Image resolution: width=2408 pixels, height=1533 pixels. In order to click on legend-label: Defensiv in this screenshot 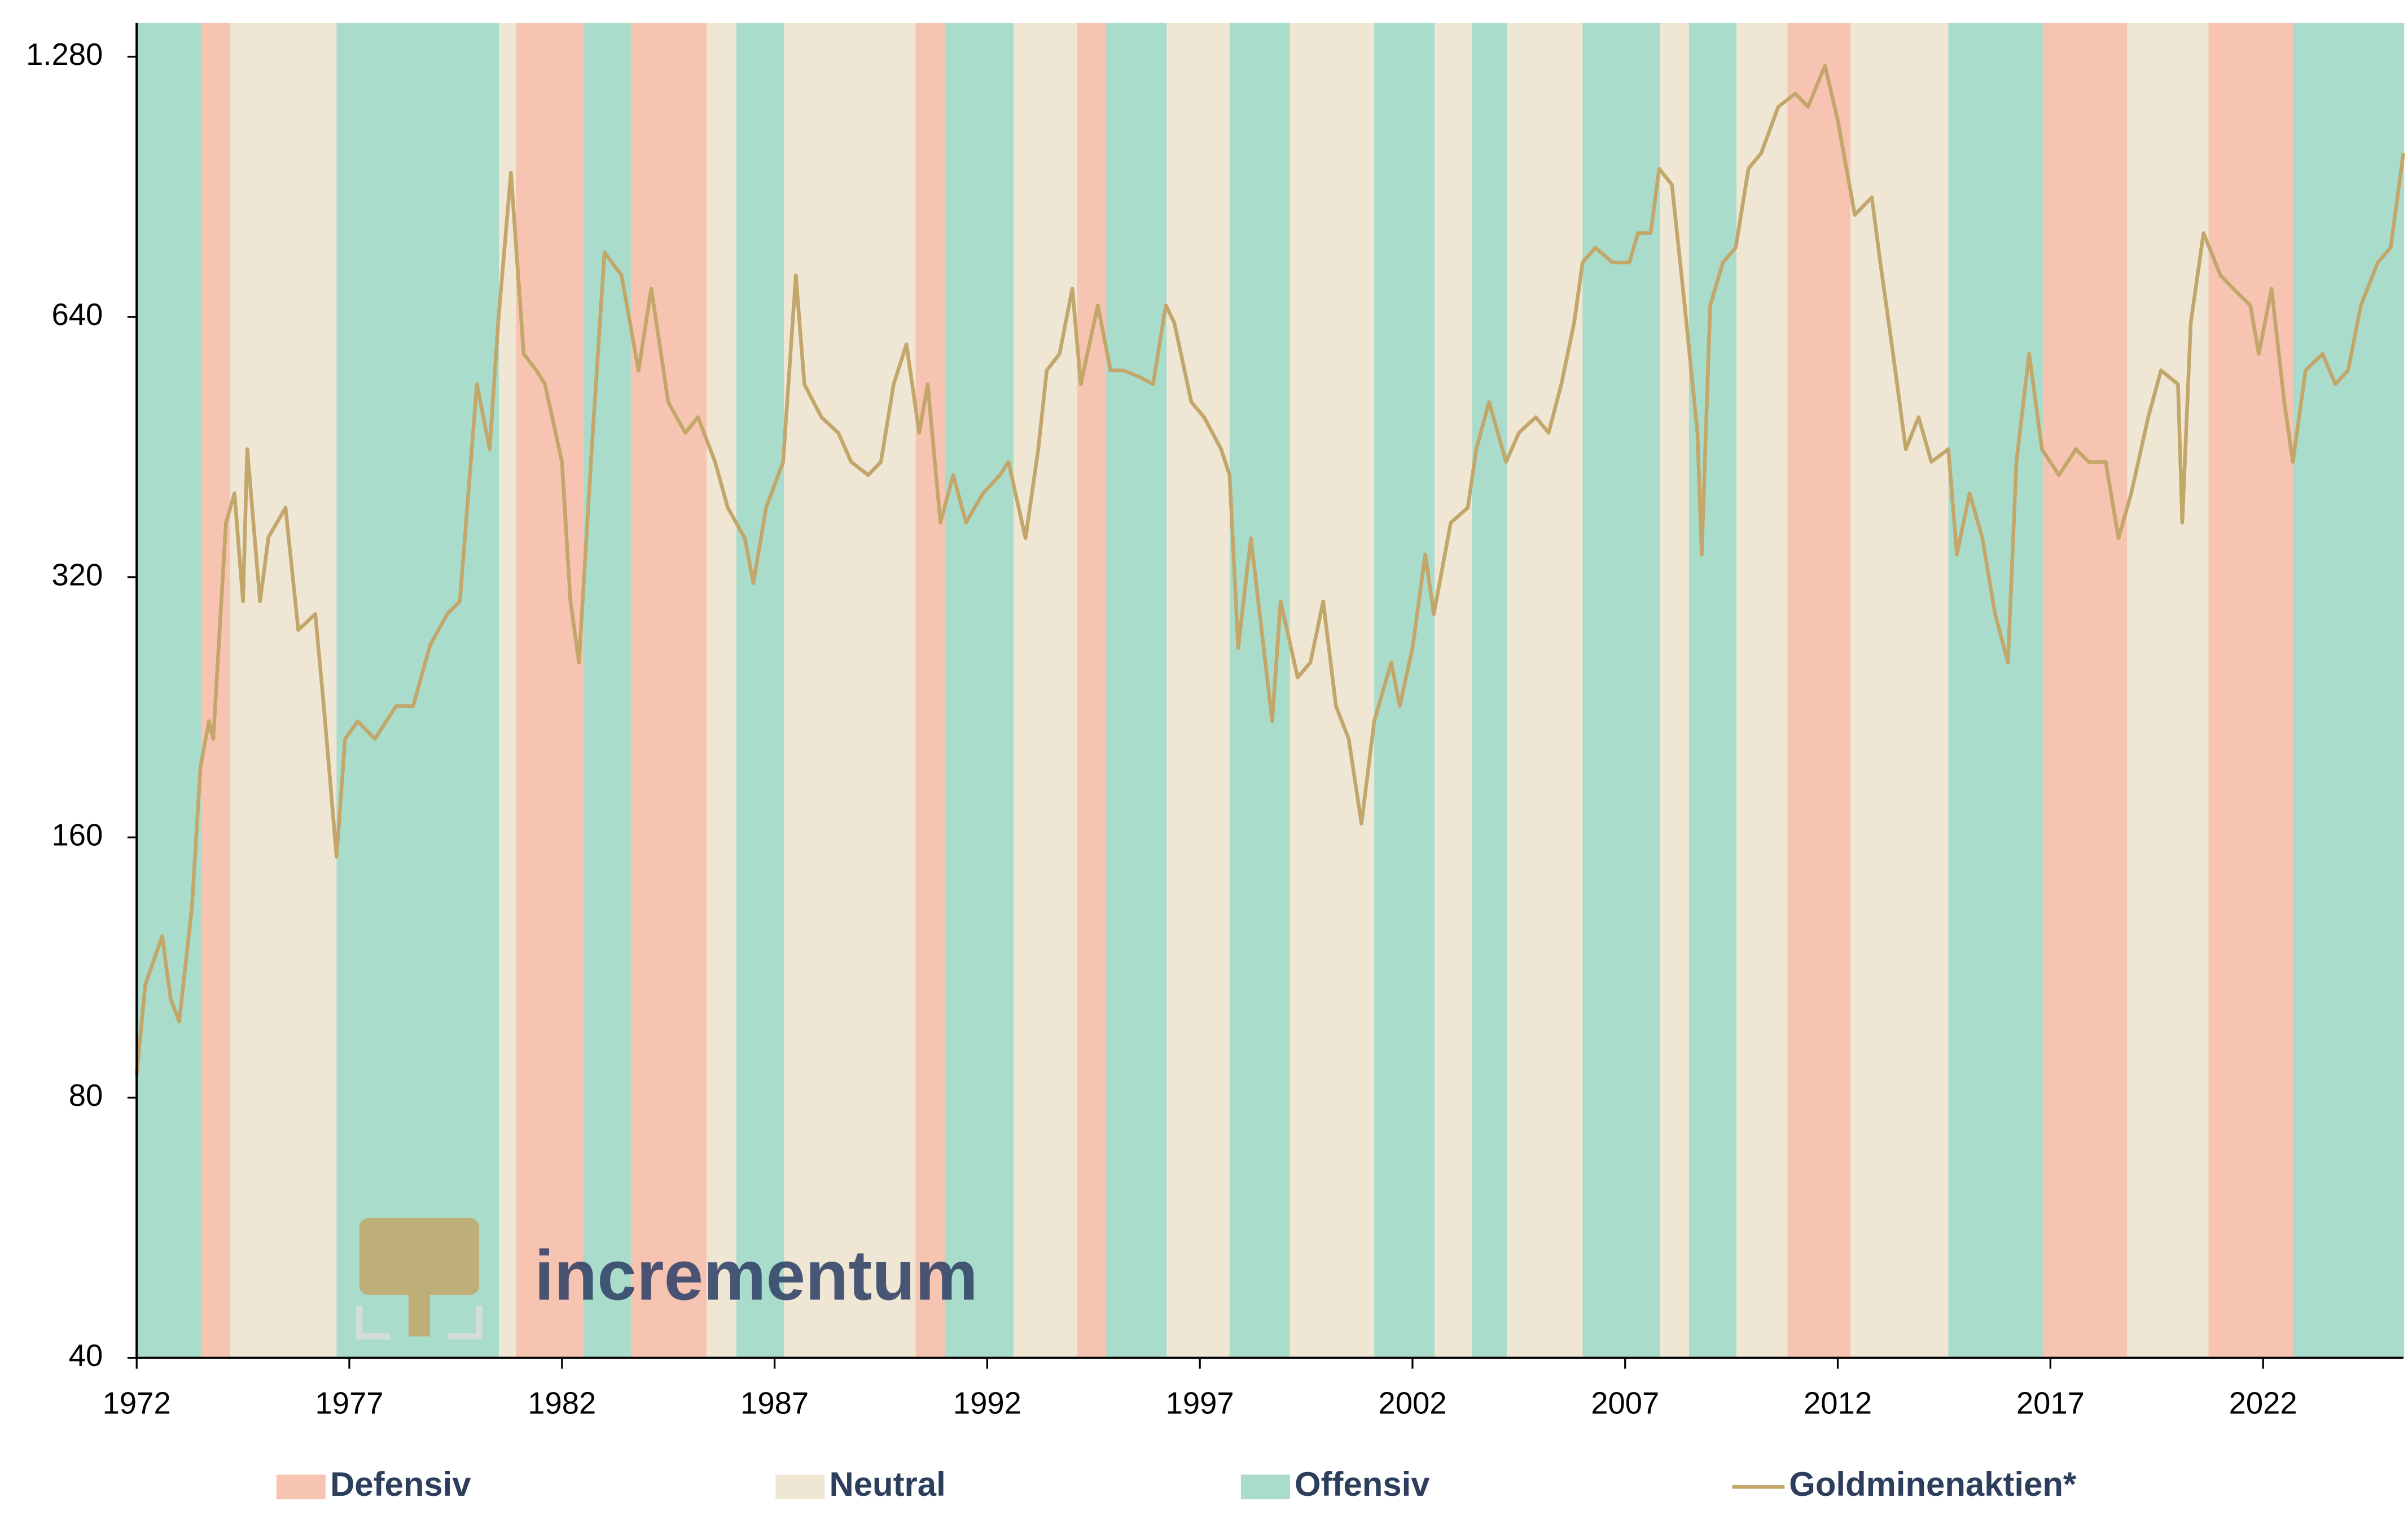, I will do `click(401, 1484)`.